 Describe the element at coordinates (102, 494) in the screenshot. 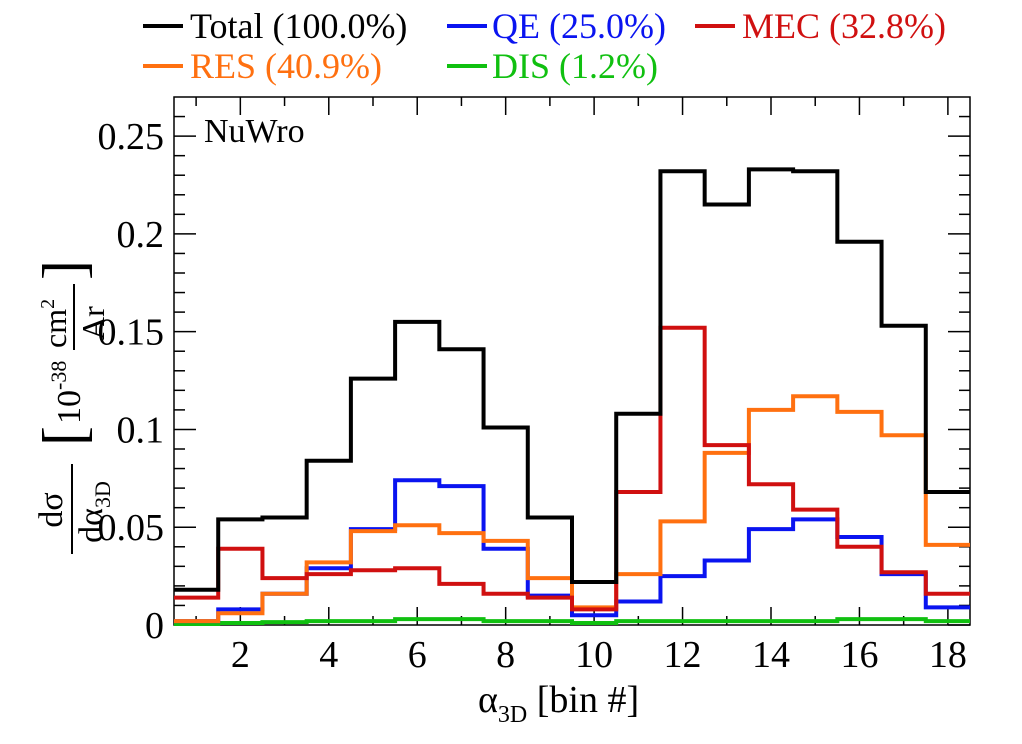

I see `y-label-den-sub: 3D` at that location.